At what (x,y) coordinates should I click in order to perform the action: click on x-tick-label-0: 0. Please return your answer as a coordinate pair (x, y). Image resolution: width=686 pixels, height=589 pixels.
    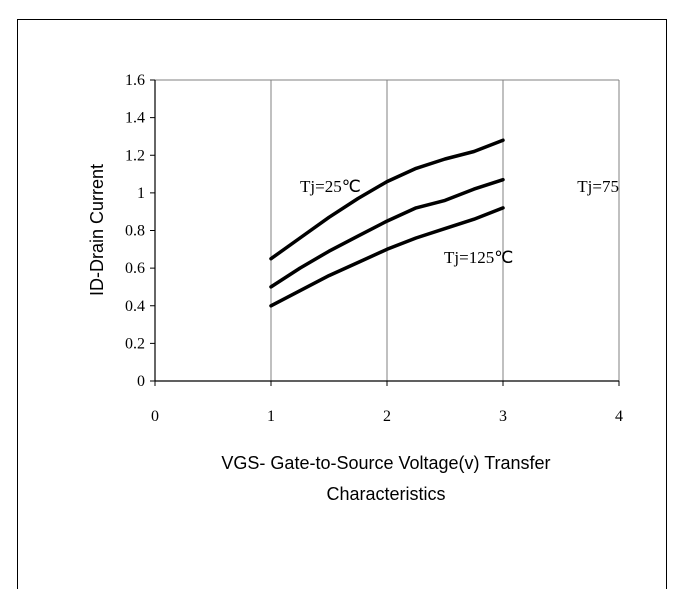
    Looking at the image, I should click on (155, 416).